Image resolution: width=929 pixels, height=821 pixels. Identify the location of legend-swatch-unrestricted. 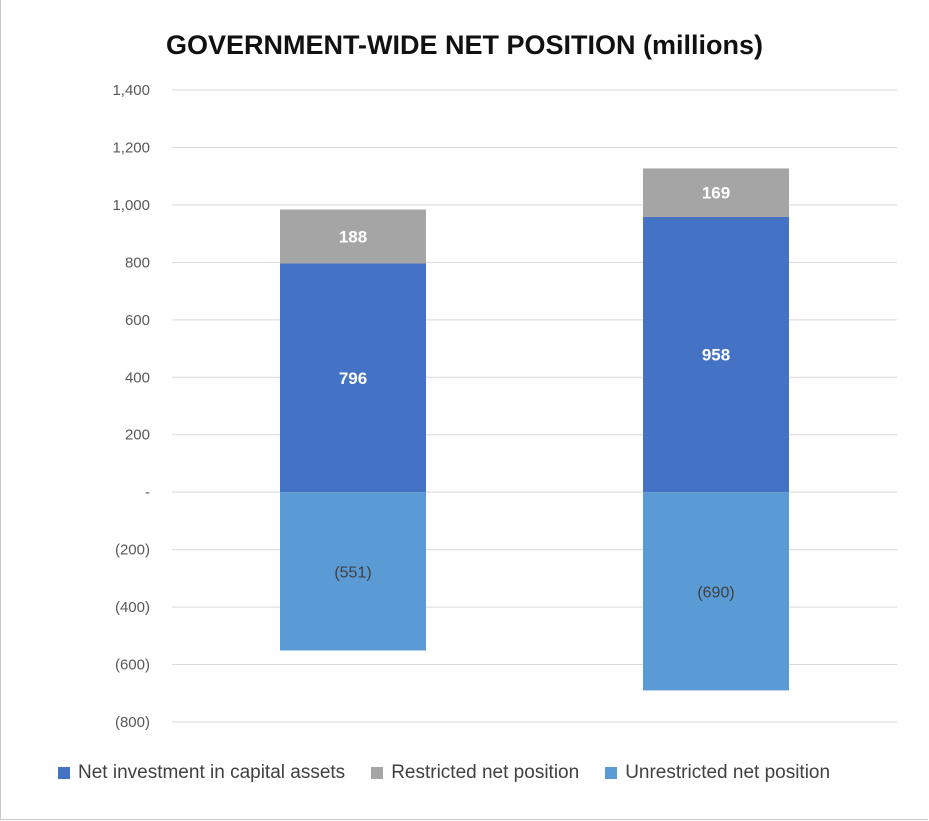
(611, 773).